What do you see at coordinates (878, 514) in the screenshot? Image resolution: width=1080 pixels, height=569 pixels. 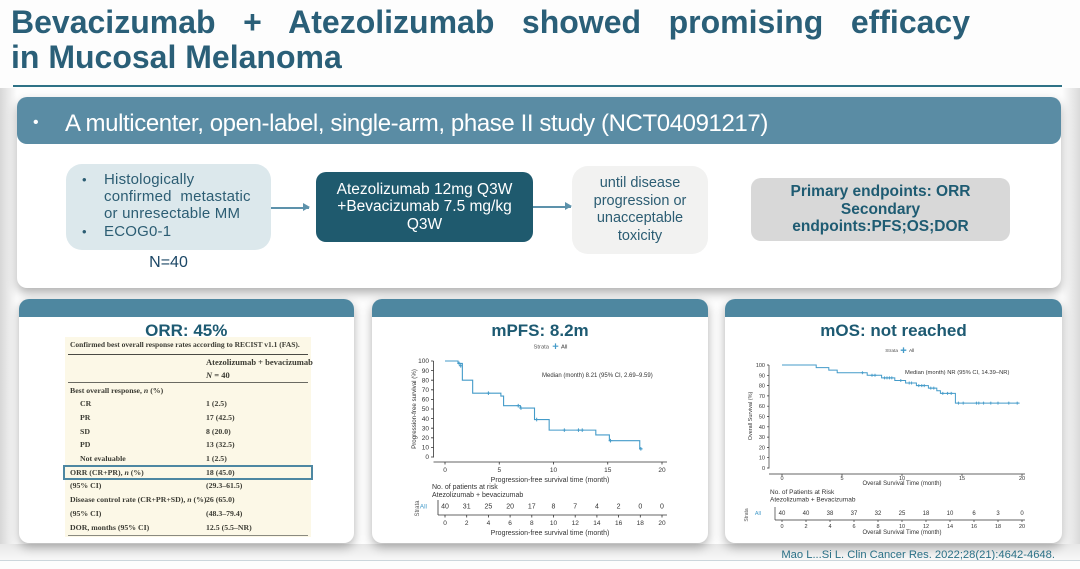 I see `svg-text: 32` at bounding box center [878, 514].